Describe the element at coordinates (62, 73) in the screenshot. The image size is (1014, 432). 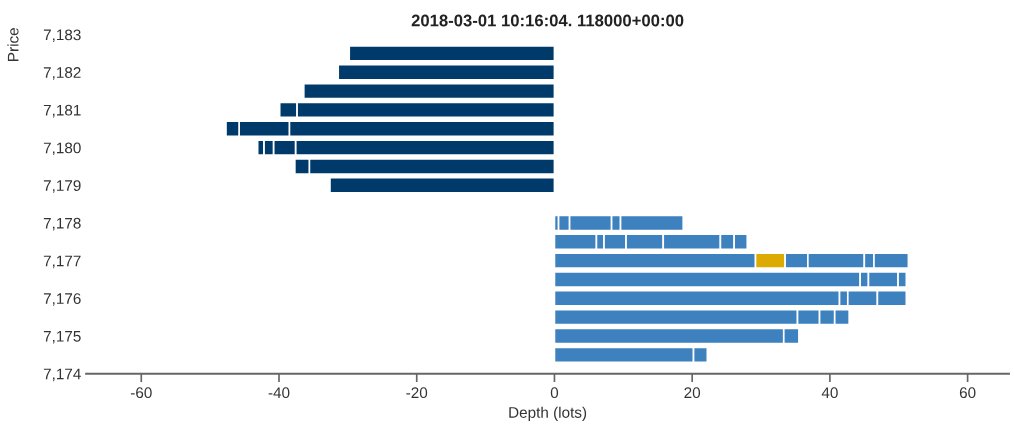
I see `y-tick-label: 7,182` at that location.